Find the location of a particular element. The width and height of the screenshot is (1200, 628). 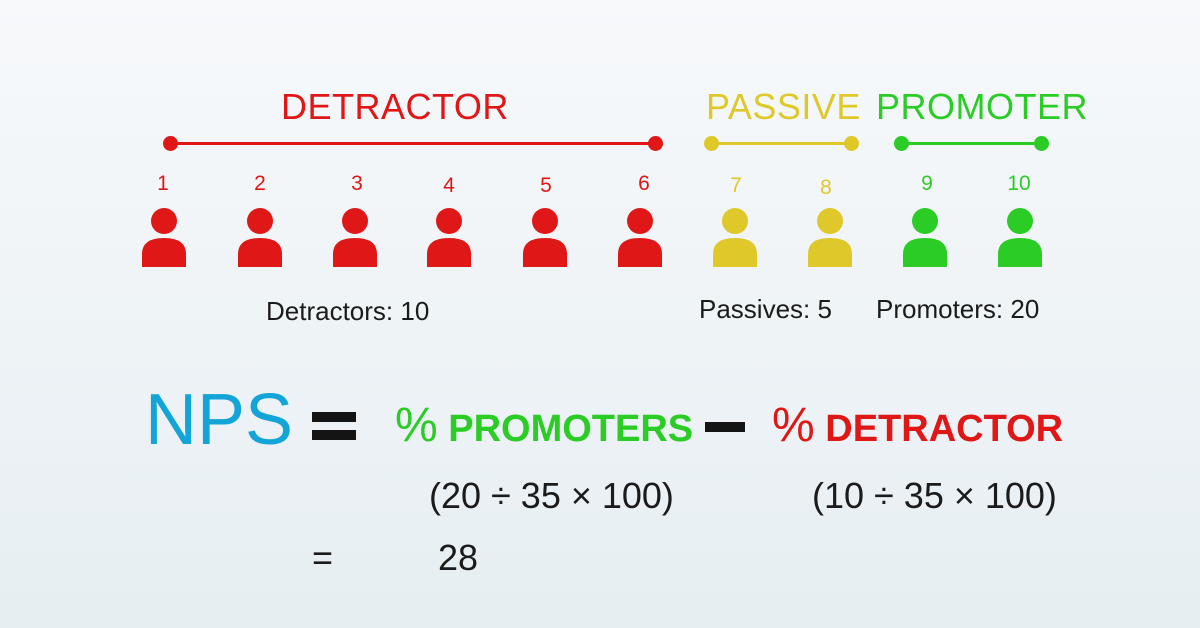

promoters-count: Promoters: 20 is located at coordinates (958, 309).